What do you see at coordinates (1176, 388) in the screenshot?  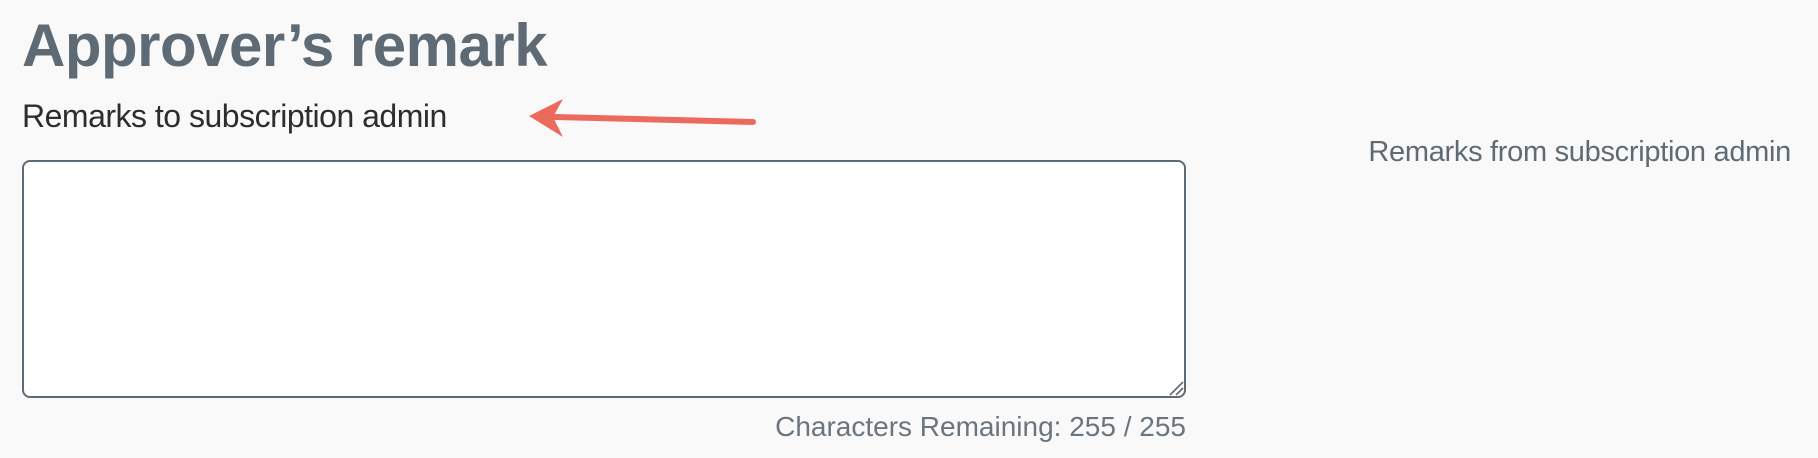 I see `resize-handle-icon` at bounding box center [1176, 388].